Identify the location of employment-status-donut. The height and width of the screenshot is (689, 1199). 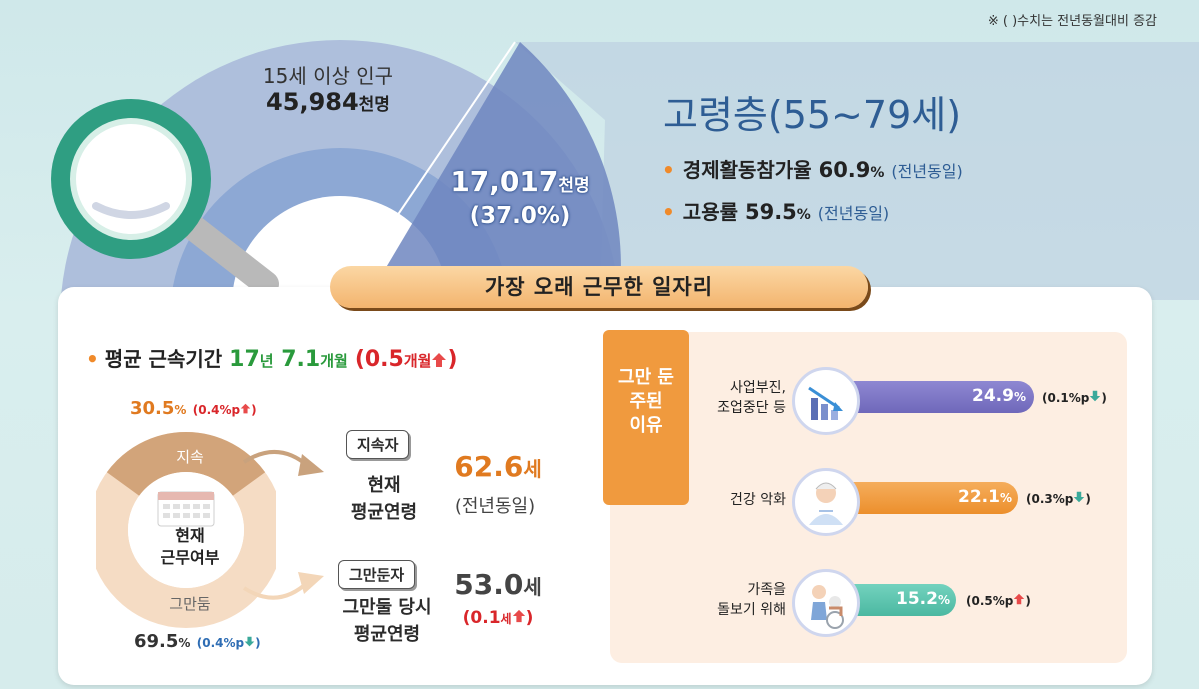
(186, 530).